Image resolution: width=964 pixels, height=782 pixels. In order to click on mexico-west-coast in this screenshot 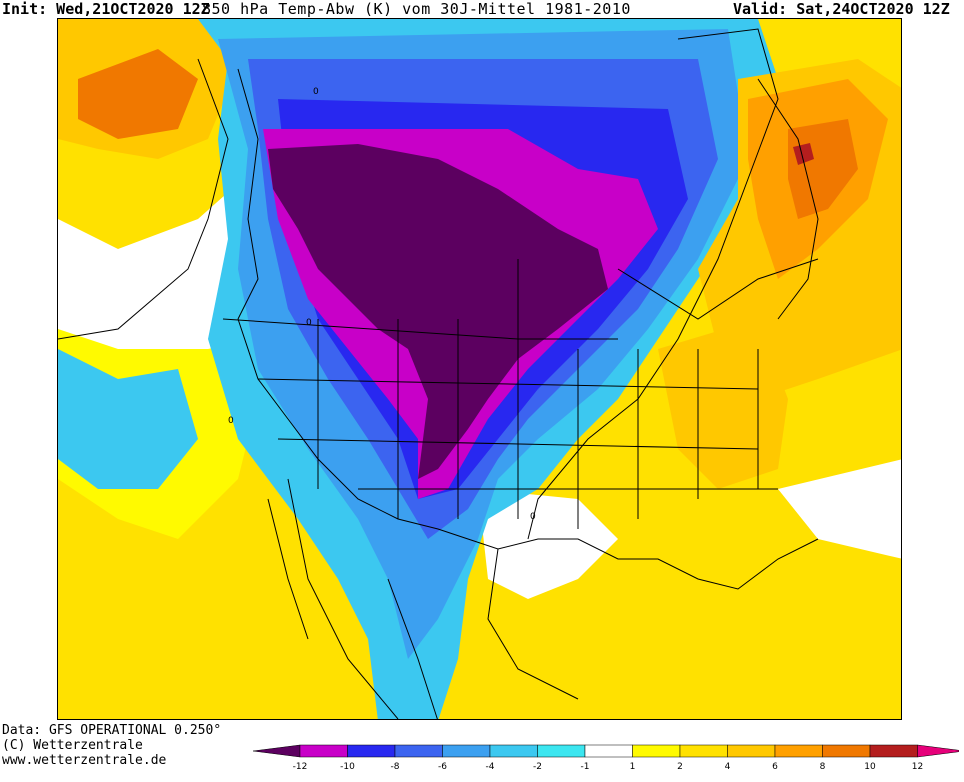, I will do `click(343, 598)`.